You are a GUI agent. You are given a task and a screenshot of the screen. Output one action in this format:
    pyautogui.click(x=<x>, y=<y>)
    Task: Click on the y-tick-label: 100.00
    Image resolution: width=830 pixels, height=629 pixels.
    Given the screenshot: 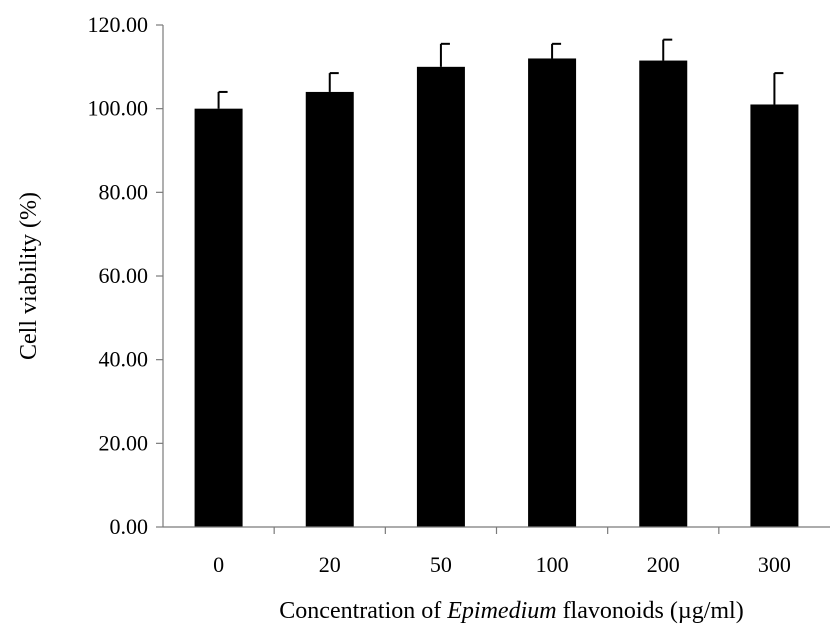 What is the action you would take?
    pyautogui.click(x=118, y=108)
    